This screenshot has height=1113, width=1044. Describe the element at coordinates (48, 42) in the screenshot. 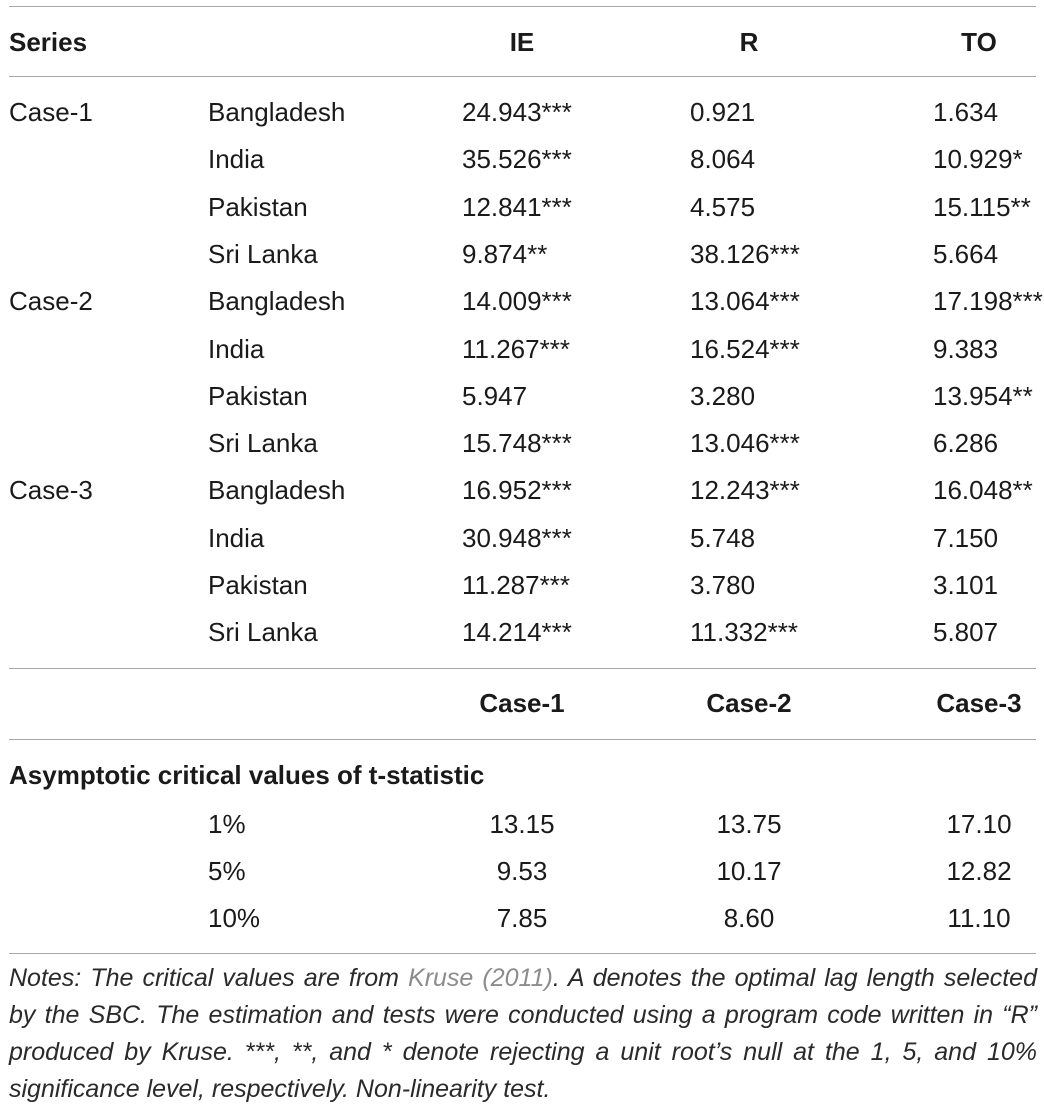

I see `header-series: Series` at that location.